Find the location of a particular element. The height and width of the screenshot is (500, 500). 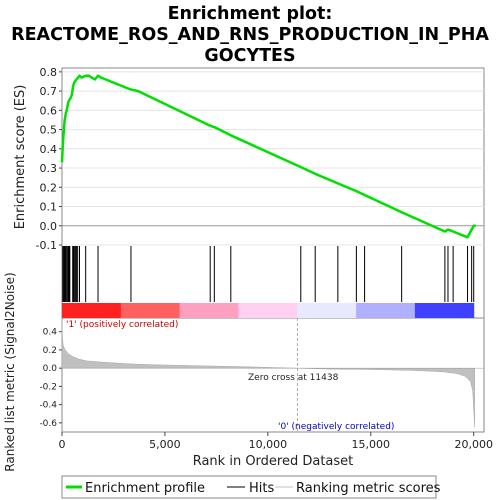

metric-tick-label: 0.0 is located at coordinates (50, 369).